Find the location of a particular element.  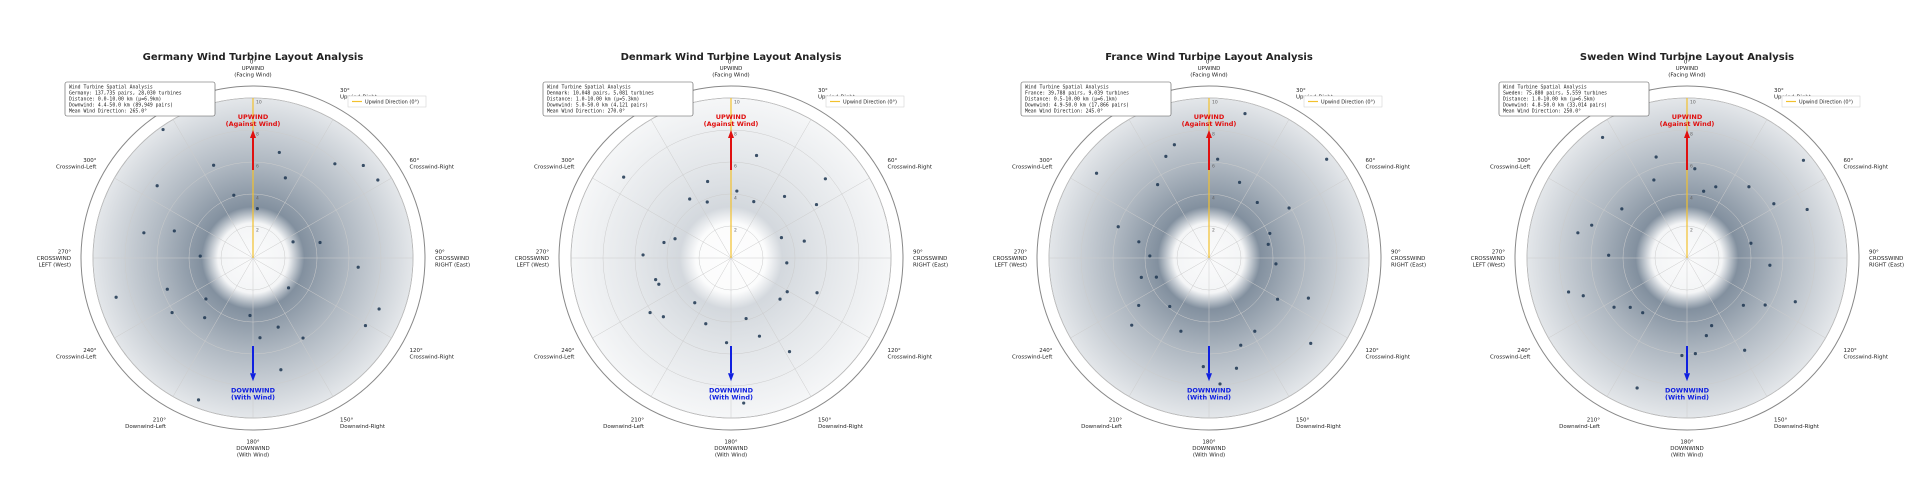

outer-ring is located at coordinates (731, 258).